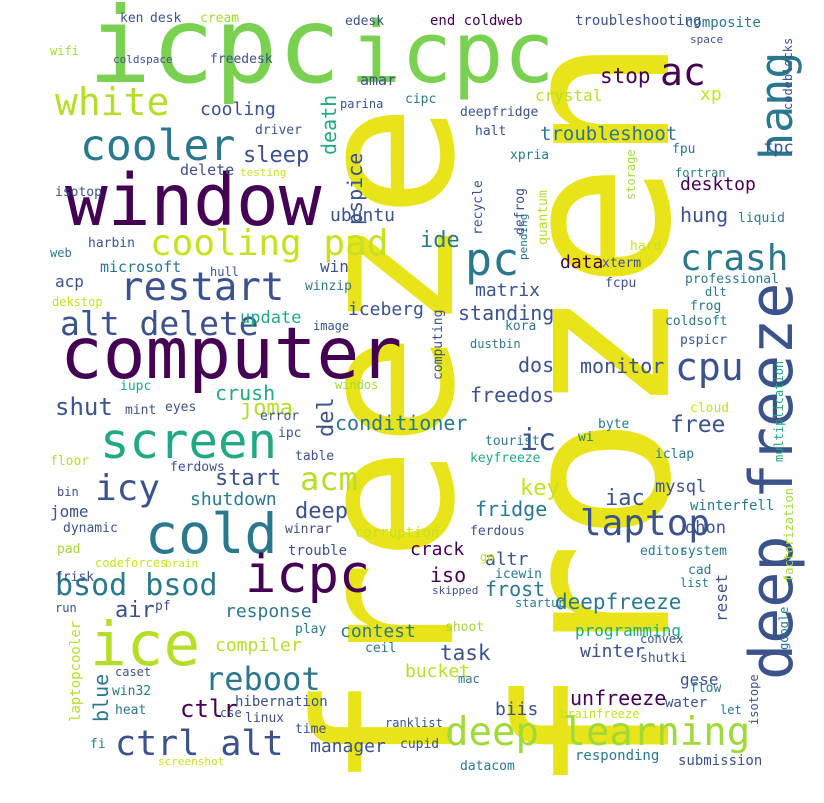 This screenshot has height=803, width=824. Describe the element at coordinates (266, 408) in the screenshot. I see `word: joma` at that location.